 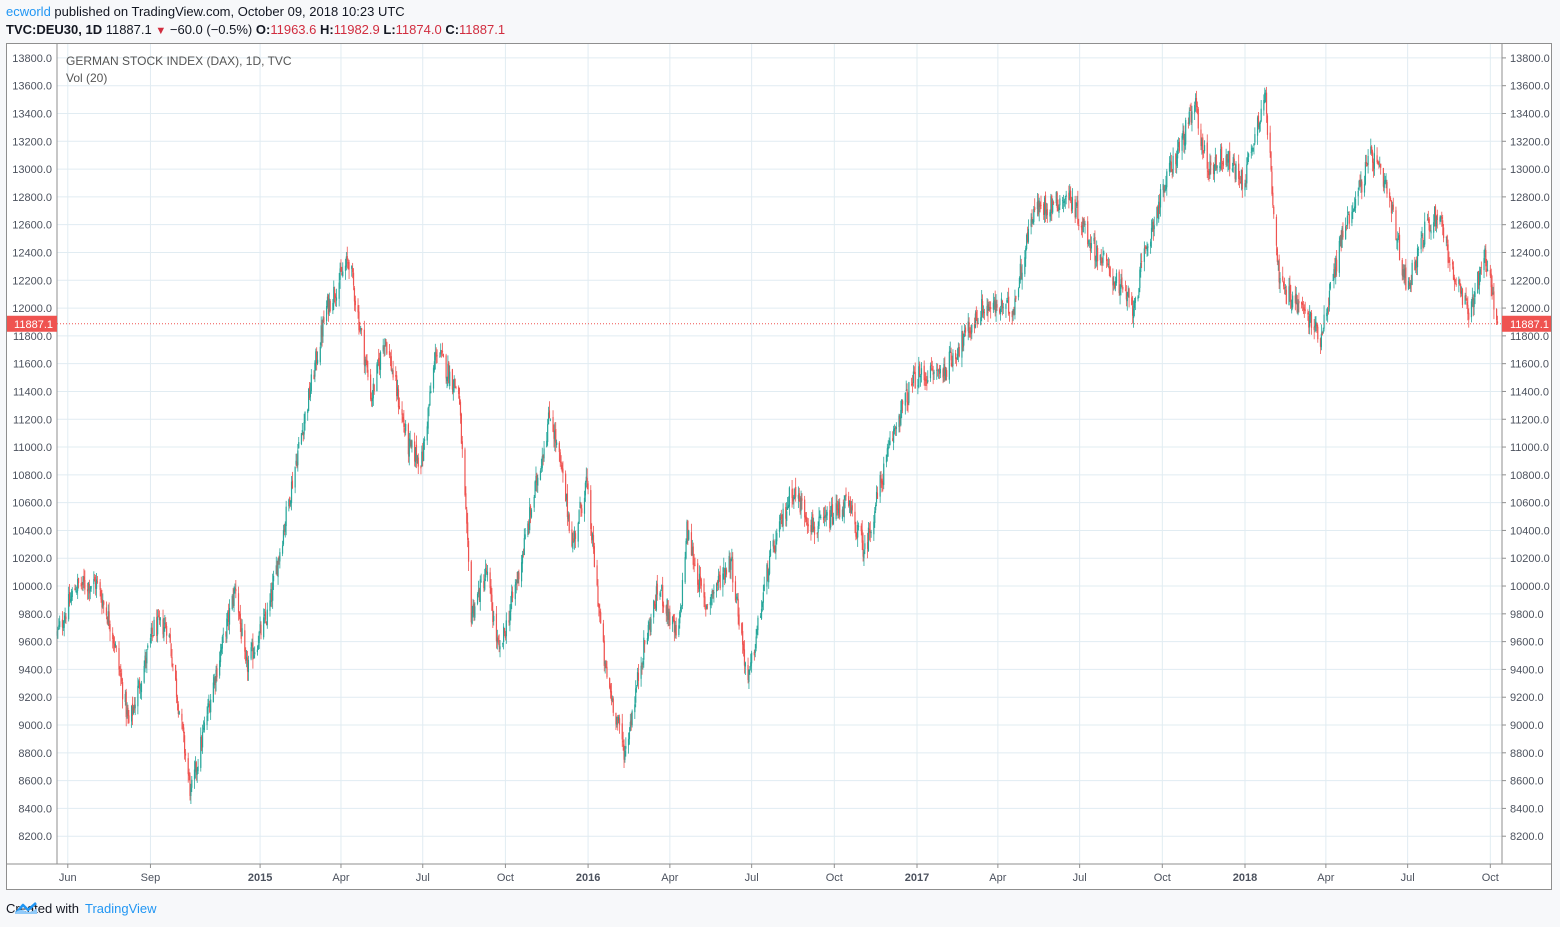 What do you see at coordinates (28, 11) in the screenshot?
I see `author-link: ecworld` at bounding box center [28, 11].